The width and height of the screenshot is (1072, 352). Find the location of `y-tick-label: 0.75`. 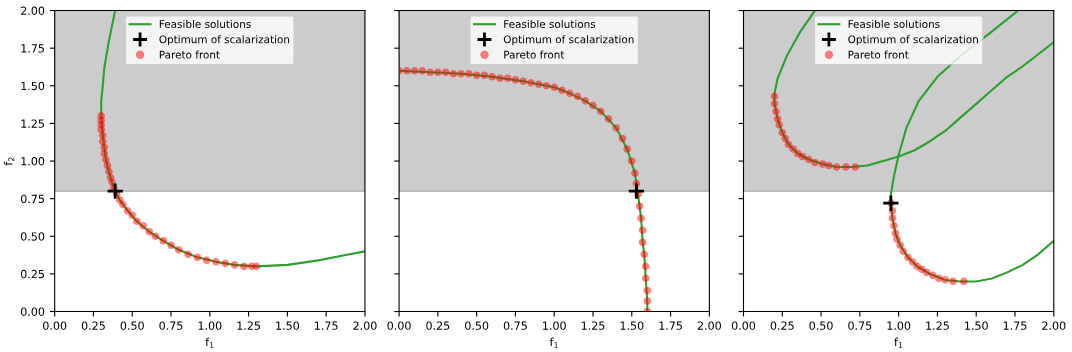

y-tick-label: 0.75 is located at coordinates (32, 199).